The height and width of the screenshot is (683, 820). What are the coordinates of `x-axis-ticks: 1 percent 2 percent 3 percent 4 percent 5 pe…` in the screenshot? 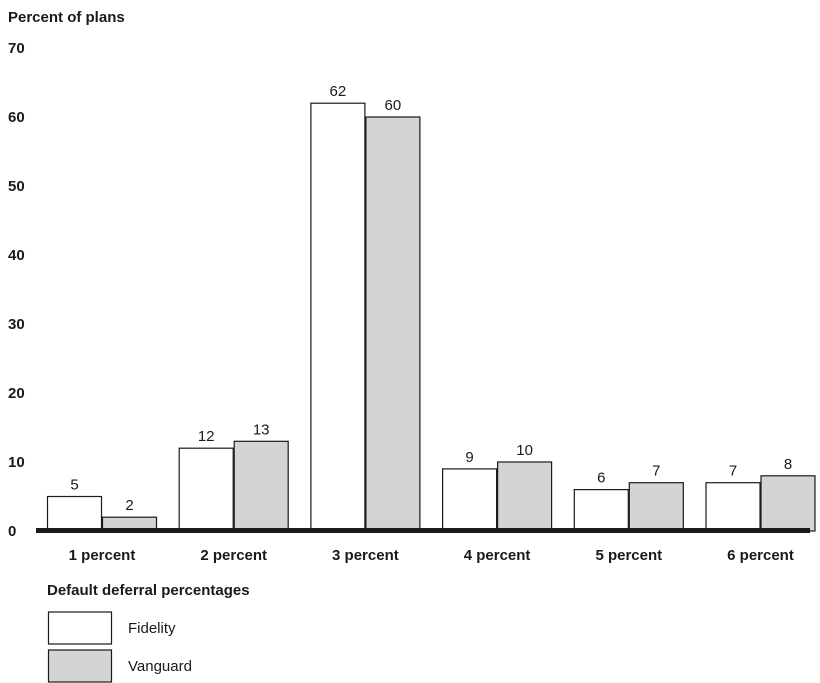 It's located at (431, 555).